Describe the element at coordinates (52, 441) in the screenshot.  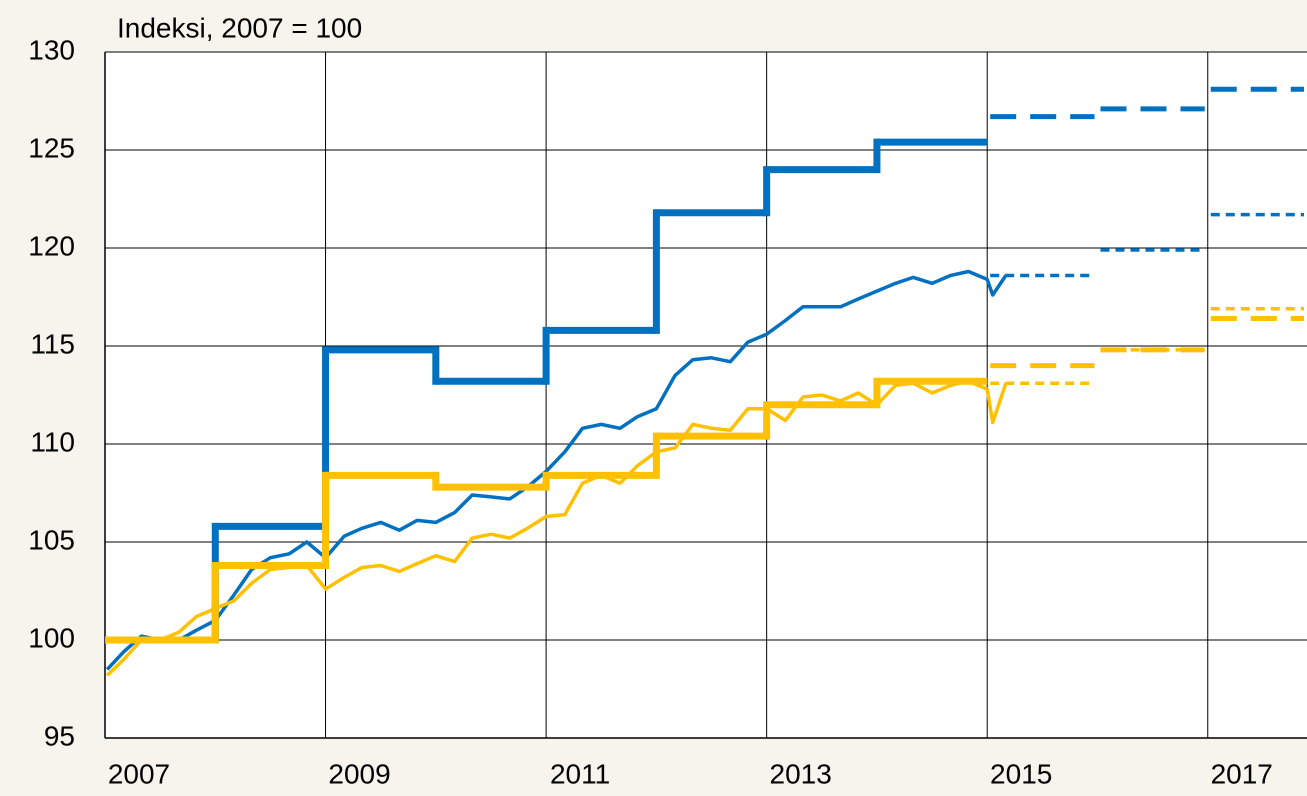
I see `y-tick-label: 110` at that location.